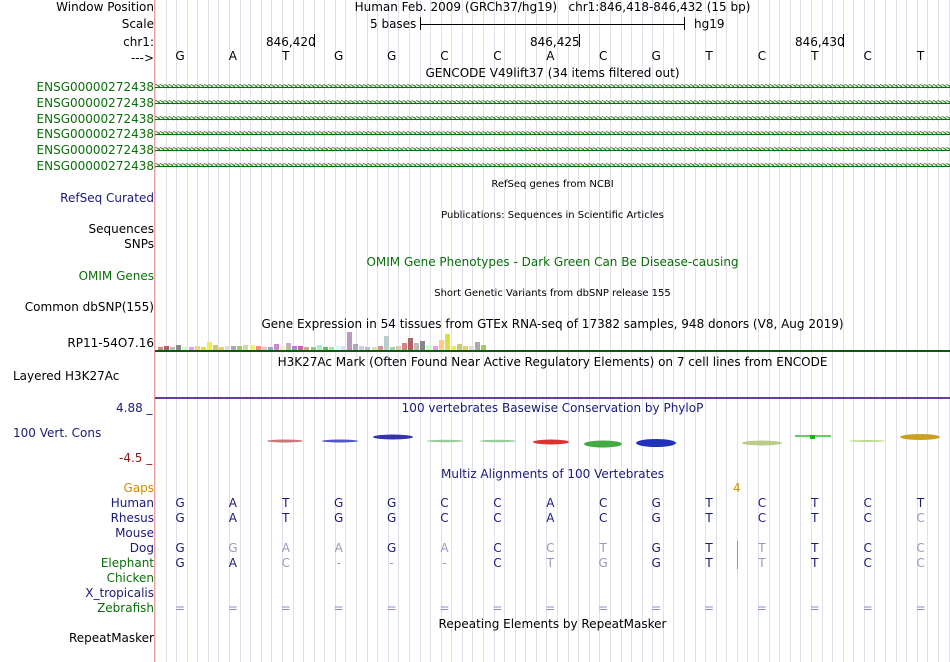 This screenshot has width=950, height=662. I want to click on alignment-base: G, so click(180, 548).